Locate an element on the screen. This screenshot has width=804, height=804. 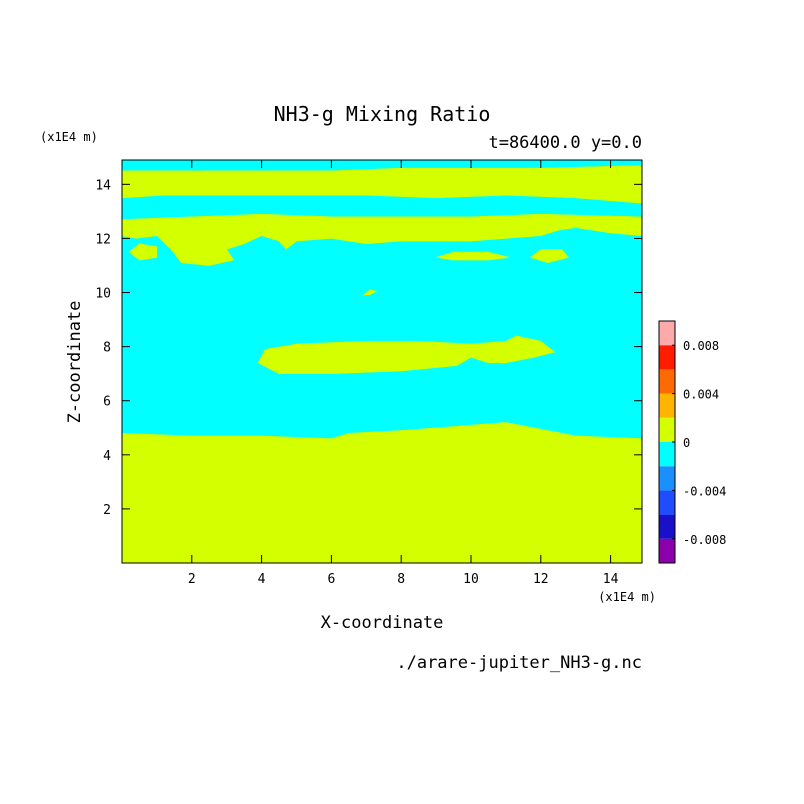
colorbar-tick-label: -0.008 is located at coordinates (704, 540).